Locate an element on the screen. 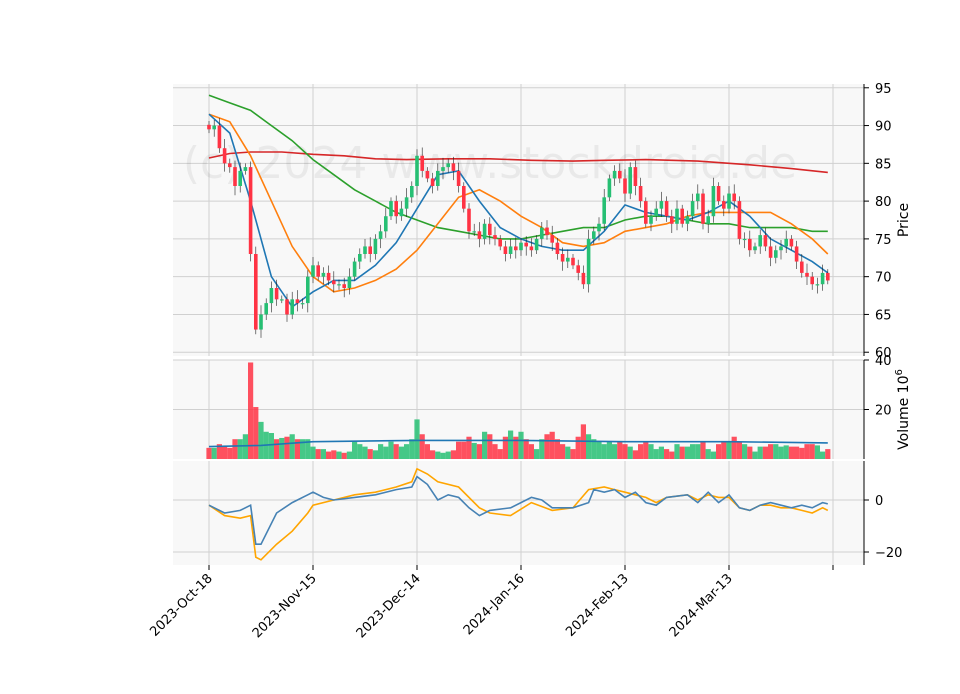  macd-tick-label: −20 is located at coordinates (888, 553).